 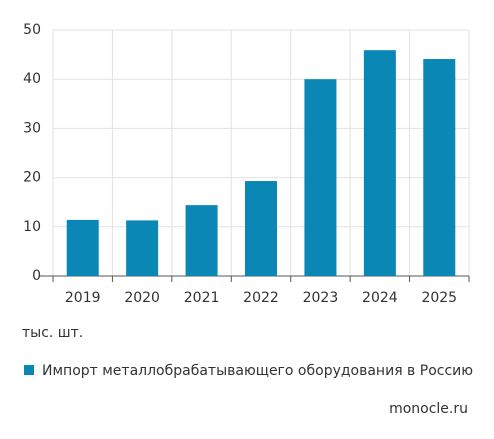 What do you see at coordinates (32, 128) in the screenshot?
I see `y-tick-label: 30` at bounding box center [32, 128].